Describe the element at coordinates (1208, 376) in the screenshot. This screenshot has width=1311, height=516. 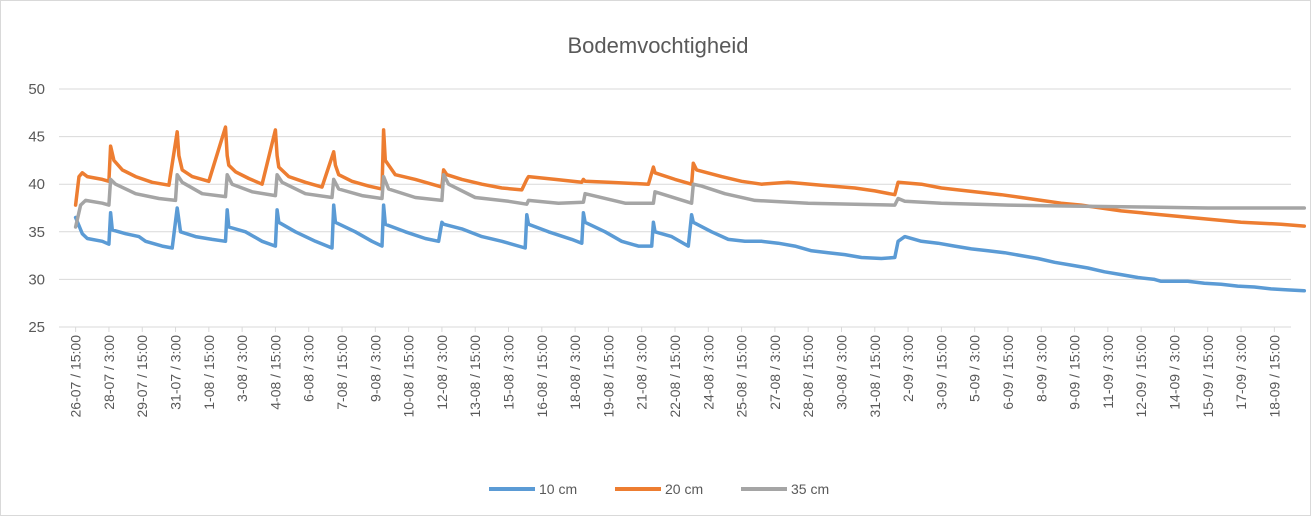
I see `x-tick-label: 15-09 / 15:00` at that location.